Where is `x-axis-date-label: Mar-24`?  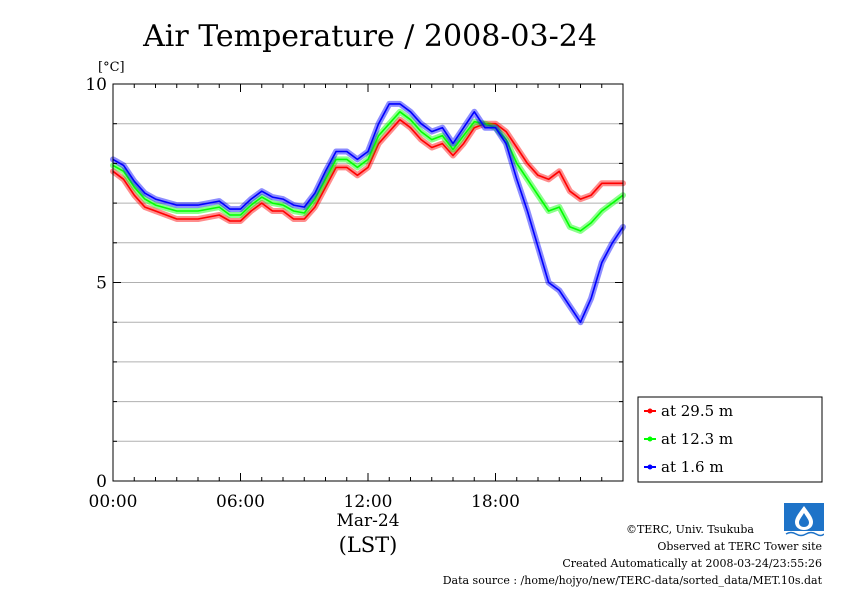 x-axis-date-label: Mar-24 is located at coordinates (367, 521).